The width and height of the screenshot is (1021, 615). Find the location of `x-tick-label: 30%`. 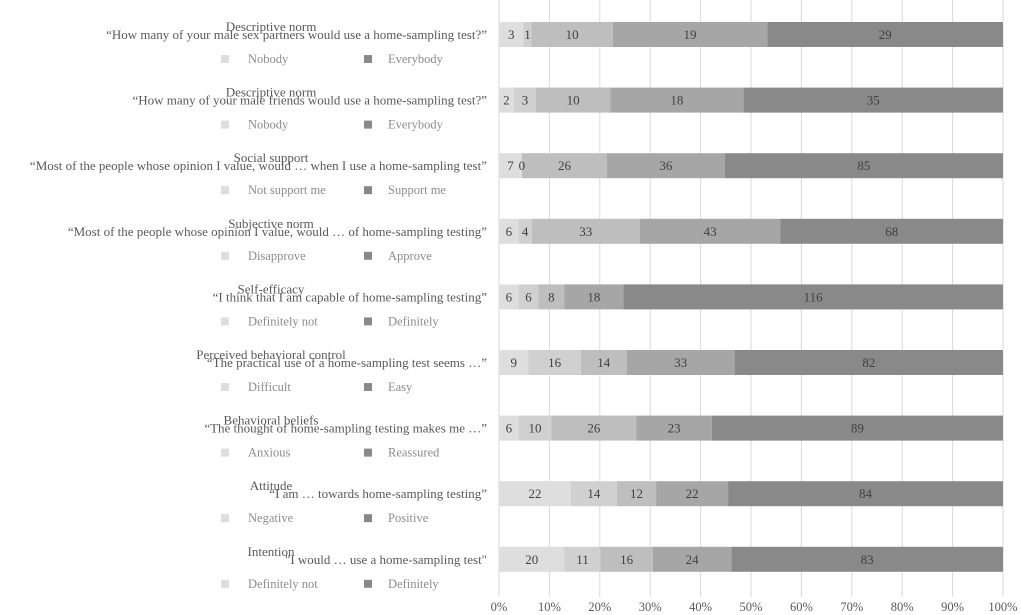

x-tick-label: 30% is located at coordinates (650, 607).